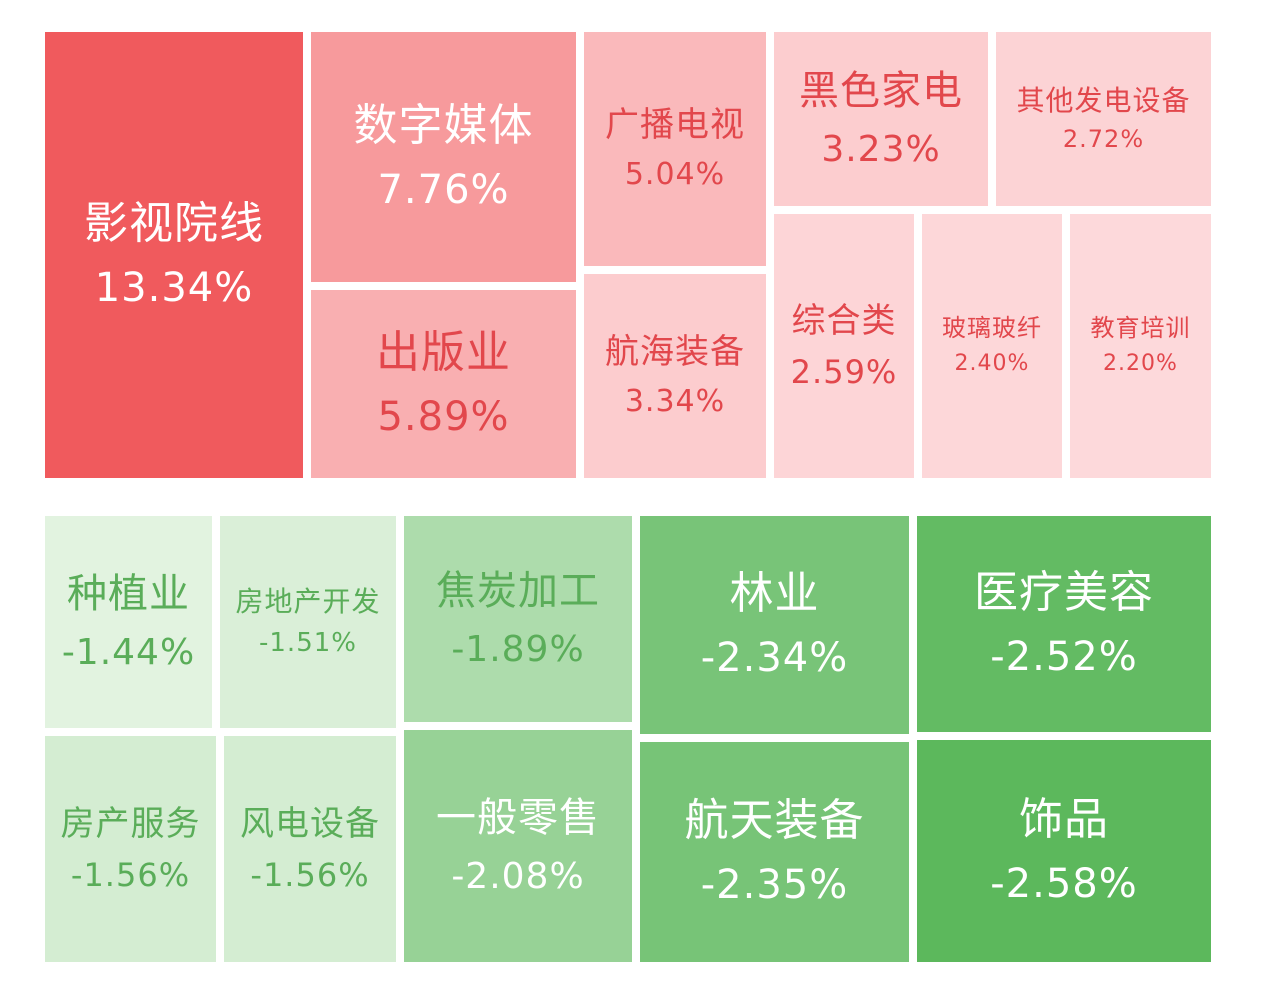 Image resolution: width=1266 pixels, height=1000 pixels. What do you see at coordinates (992, 346) in the screenshot?
I see `treemap-tile: 玻璃玻纤 2.40%` at bounding box center [992, 346].